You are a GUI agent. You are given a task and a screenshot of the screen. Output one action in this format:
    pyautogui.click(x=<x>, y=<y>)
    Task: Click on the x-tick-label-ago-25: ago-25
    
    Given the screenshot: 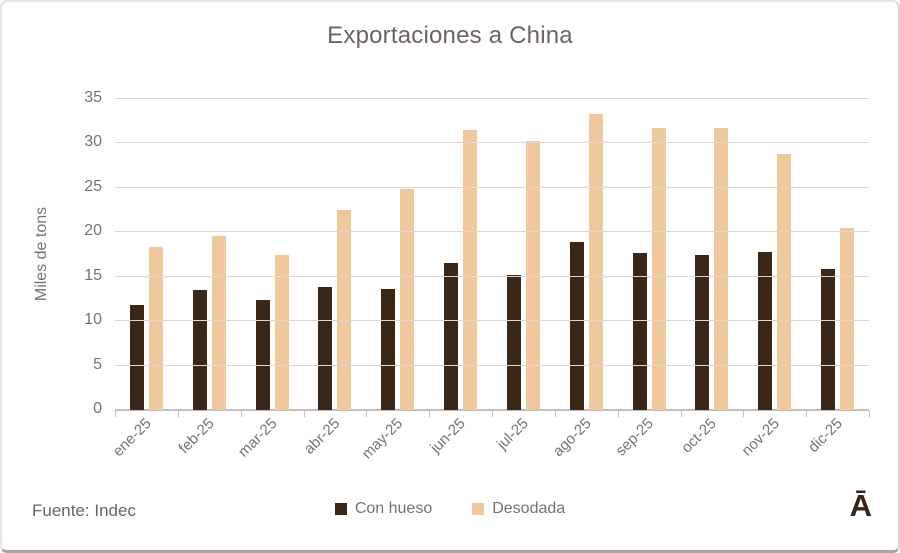 What is the action you would take?
    pyautogui.click(x=572, y=438)
    